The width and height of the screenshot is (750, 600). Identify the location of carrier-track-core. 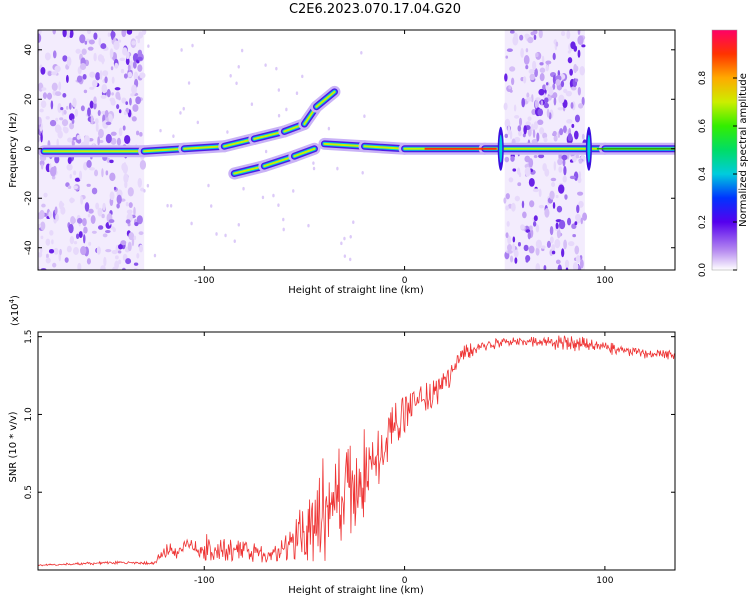
(384, 147).